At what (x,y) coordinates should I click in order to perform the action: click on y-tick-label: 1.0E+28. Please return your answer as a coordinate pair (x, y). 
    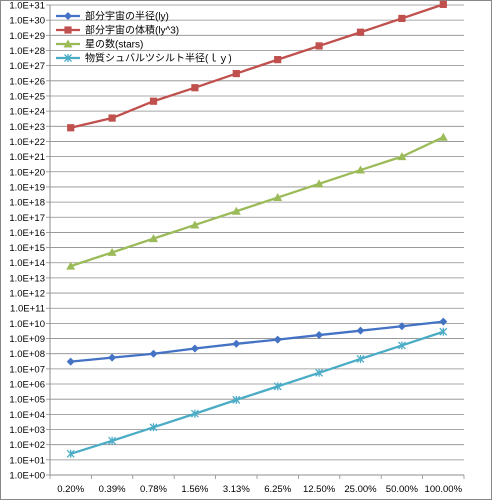
    Looking at the image, I should click on (27, 51).